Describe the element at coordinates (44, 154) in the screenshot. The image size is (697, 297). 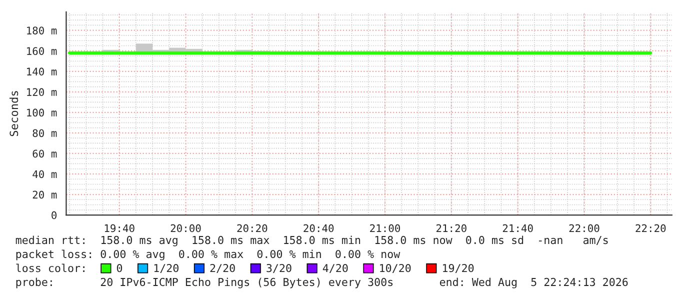
I see `y-tick-label: 60 m` at that location.